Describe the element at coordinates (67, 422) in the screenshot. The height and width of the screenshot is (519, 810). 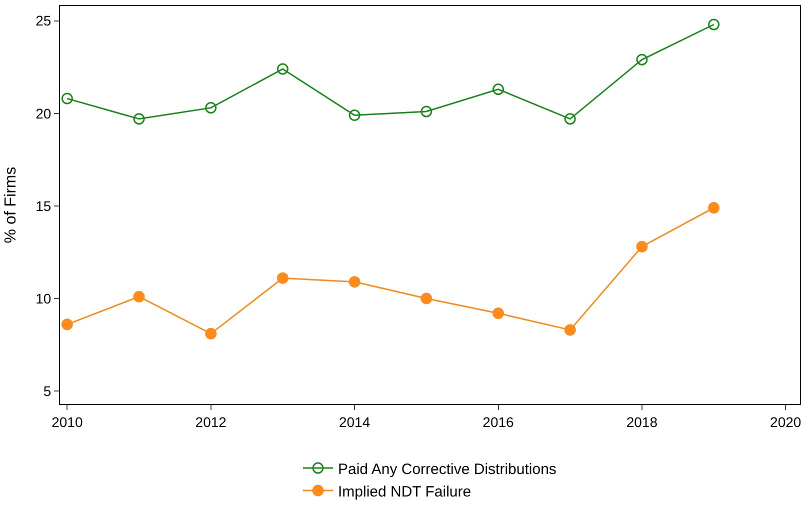
I see `x-tick-label: 2010` at that location.